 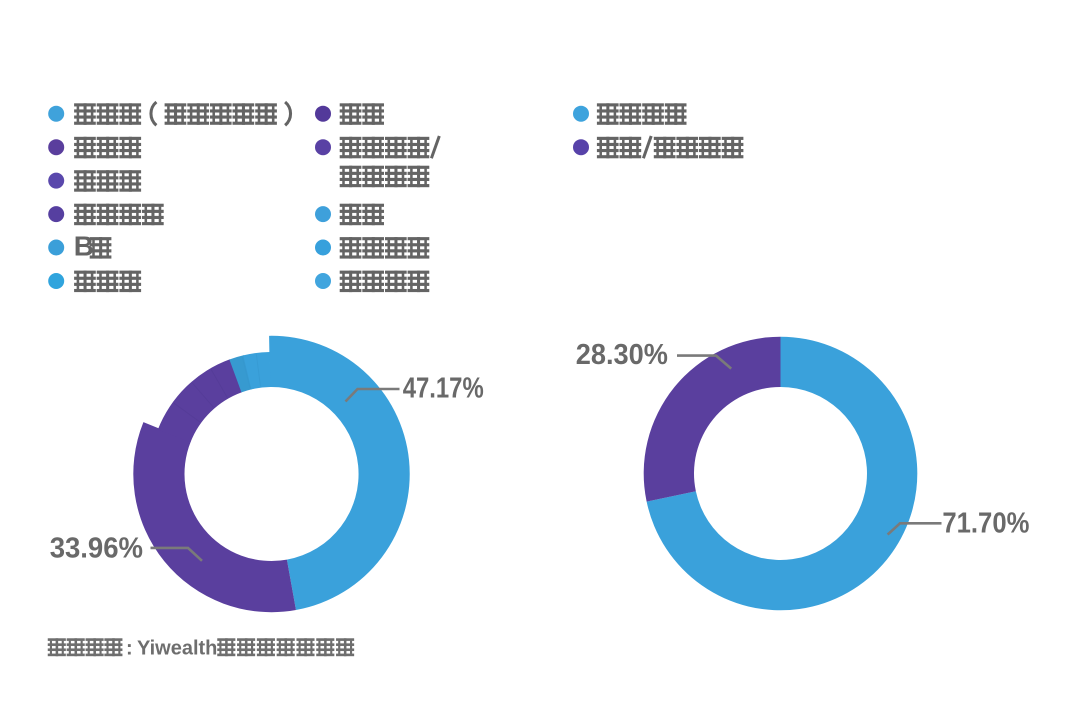 I want to click on svg-text: B, so click(x=84, y=246).